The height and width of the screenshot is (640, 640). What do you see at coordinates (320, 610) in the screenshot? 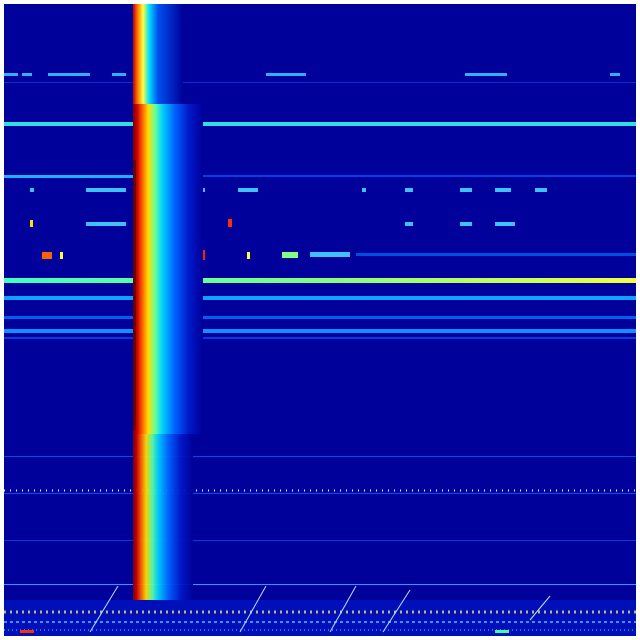
I see `noise-floor` at bounding box center [320, 610].